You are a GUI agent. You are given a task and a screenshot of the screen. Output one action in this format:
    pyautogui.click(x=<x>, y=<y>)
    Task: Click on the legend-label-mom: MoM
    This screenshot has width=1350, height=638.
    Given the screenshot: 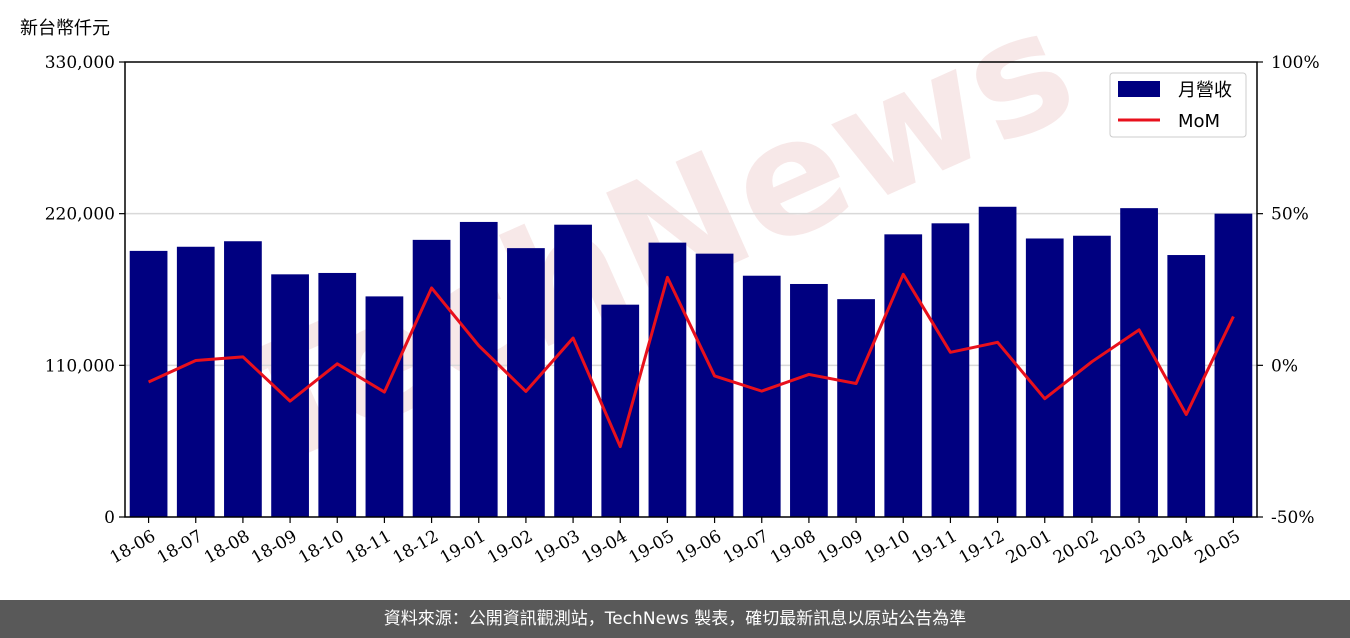 What is the action you would take?
    pyautogui.click(x=1199, y=121)
    